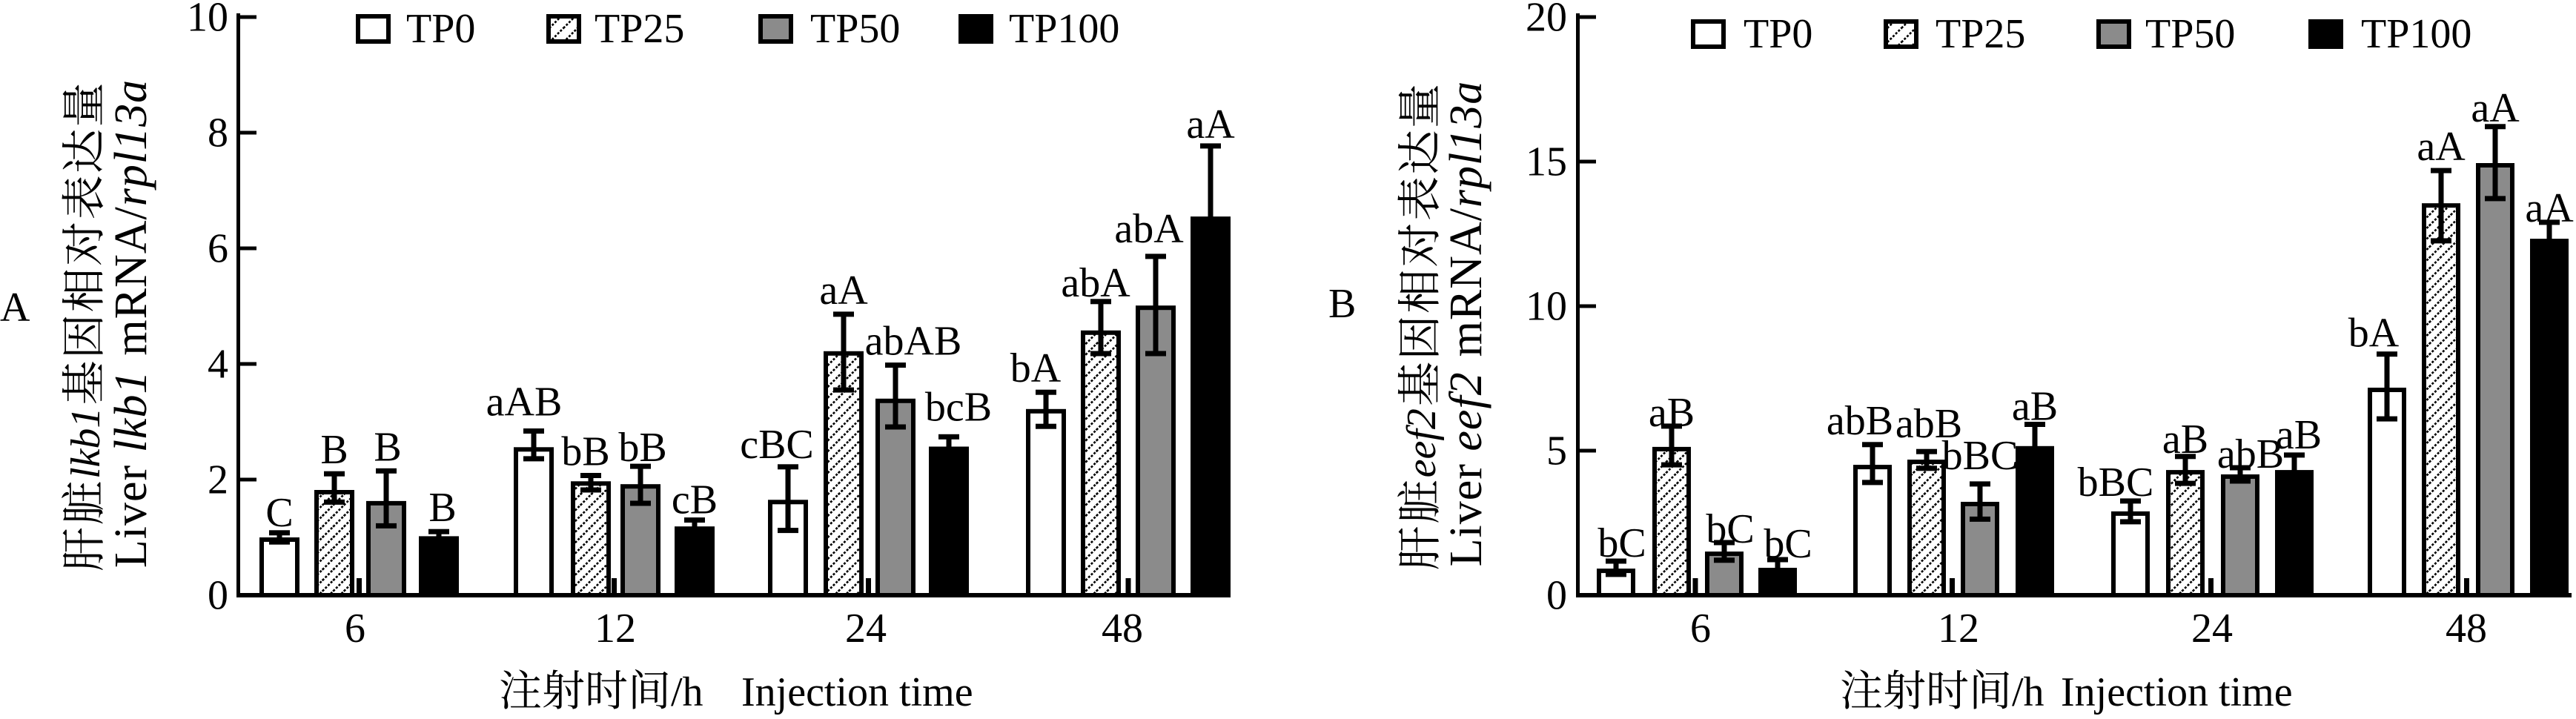 This screenshot has width=2576, height=719. I want to click on svg-text: 5, so click(1557, 451).